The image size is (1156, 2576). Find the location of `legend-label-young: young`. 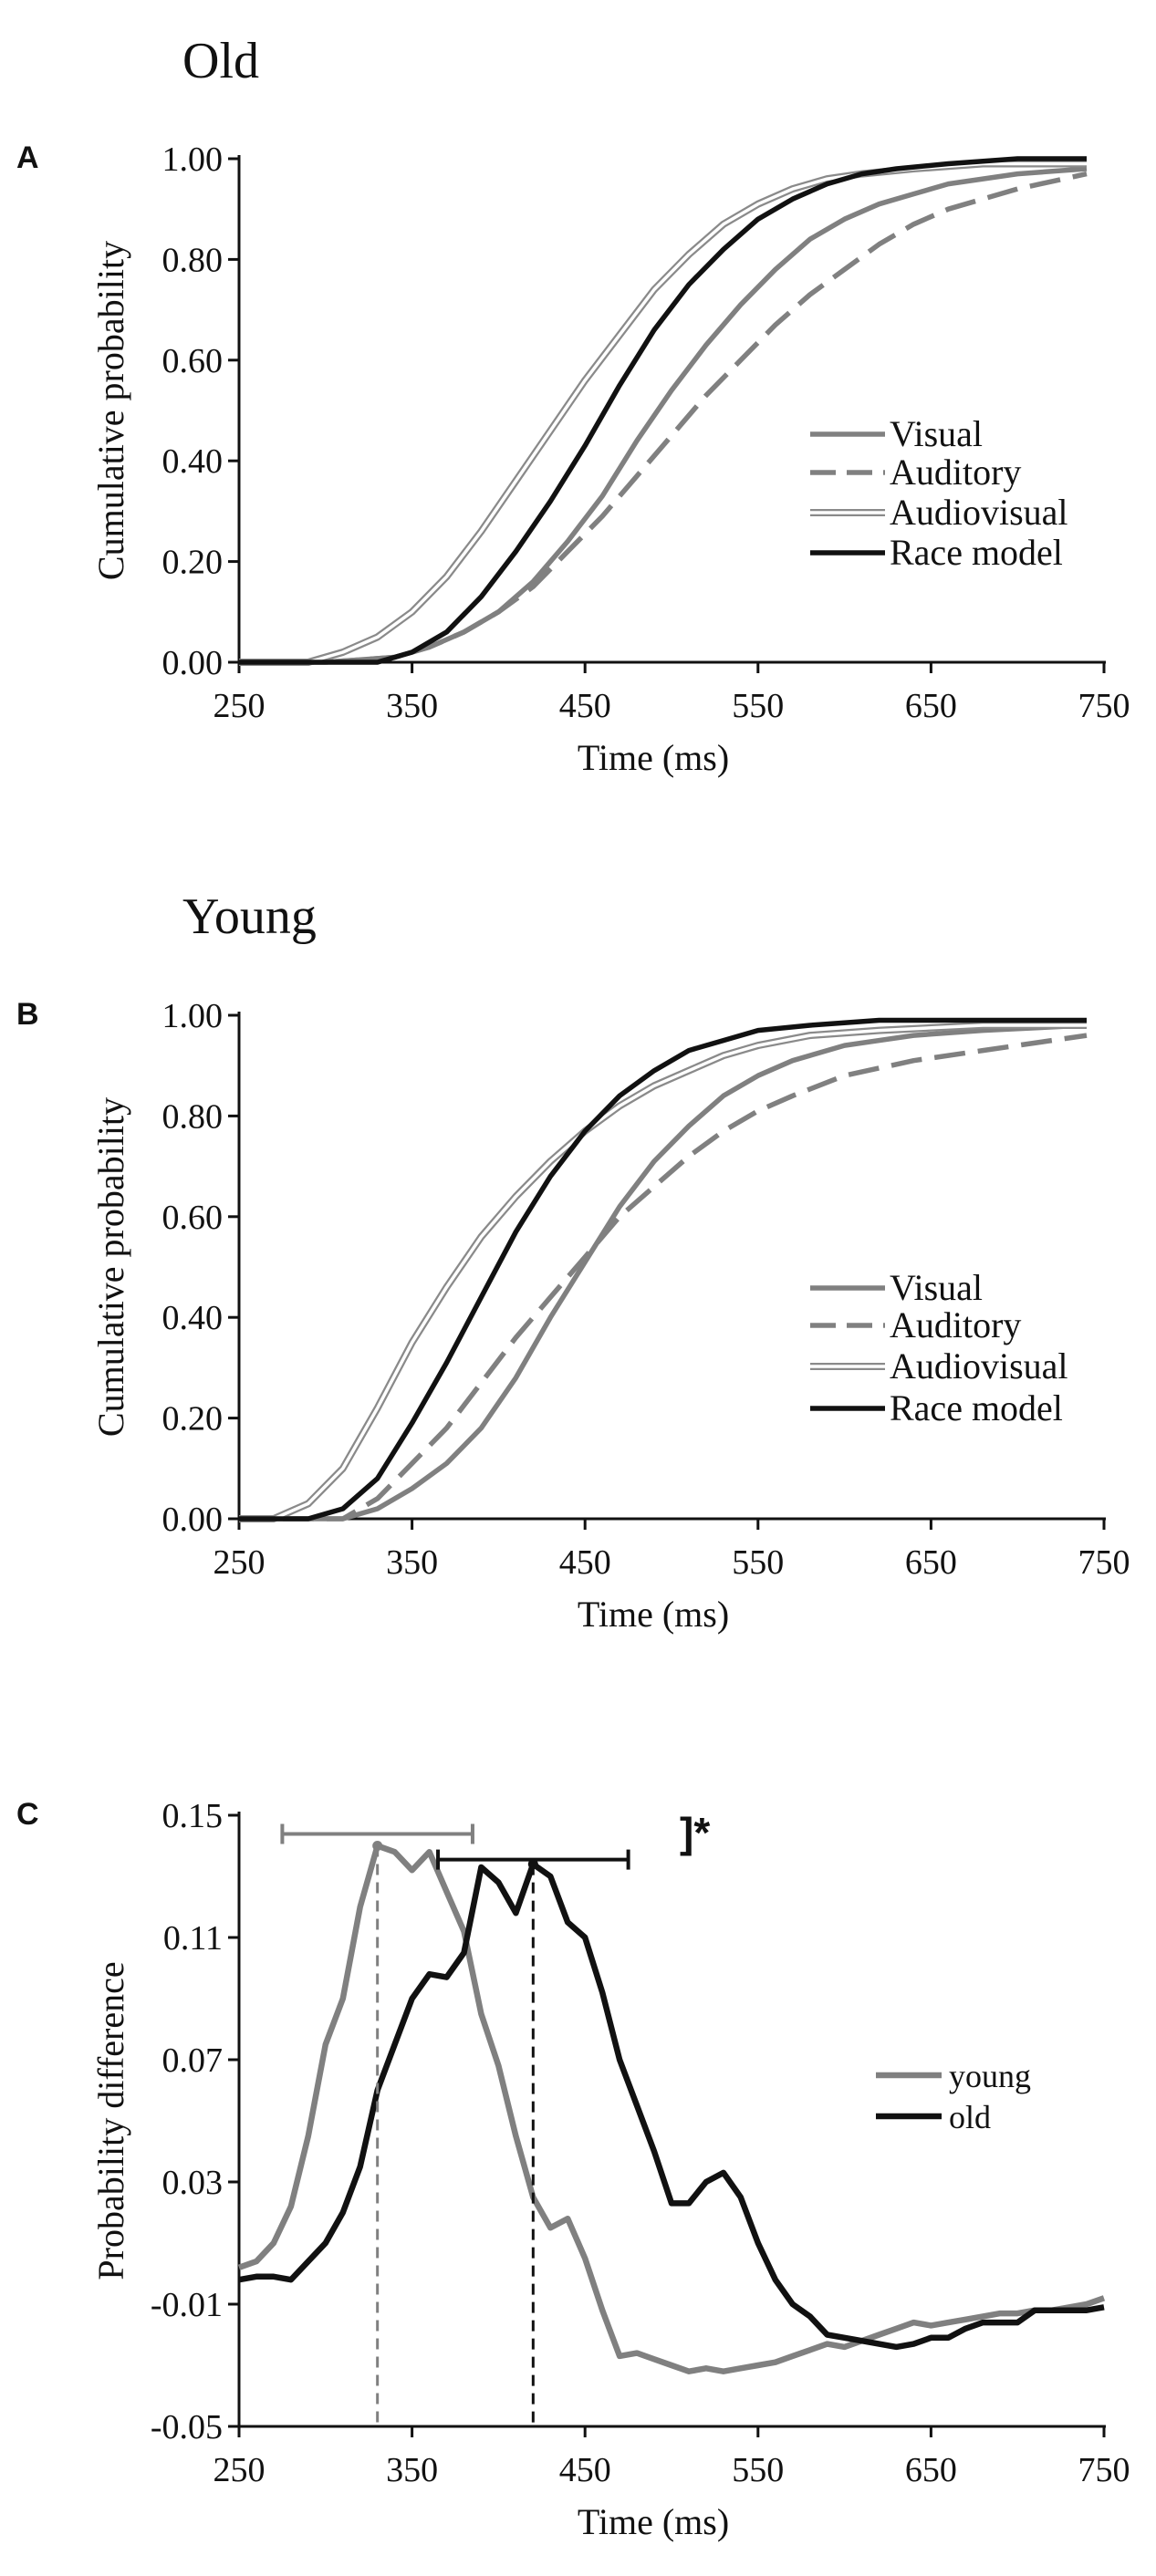

legend-label-young: young is located at coordinates (990, 2076).